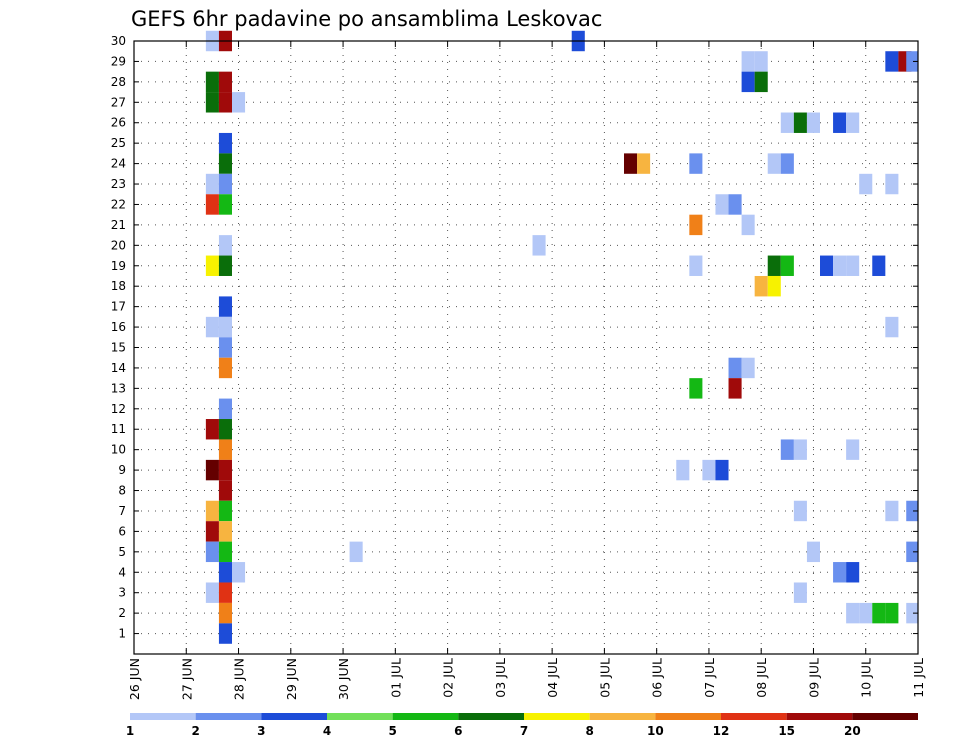  Describe the element at coordinates (186, 679) in the screenshot. I see `x-tick-label: 27 JUN` at that location.